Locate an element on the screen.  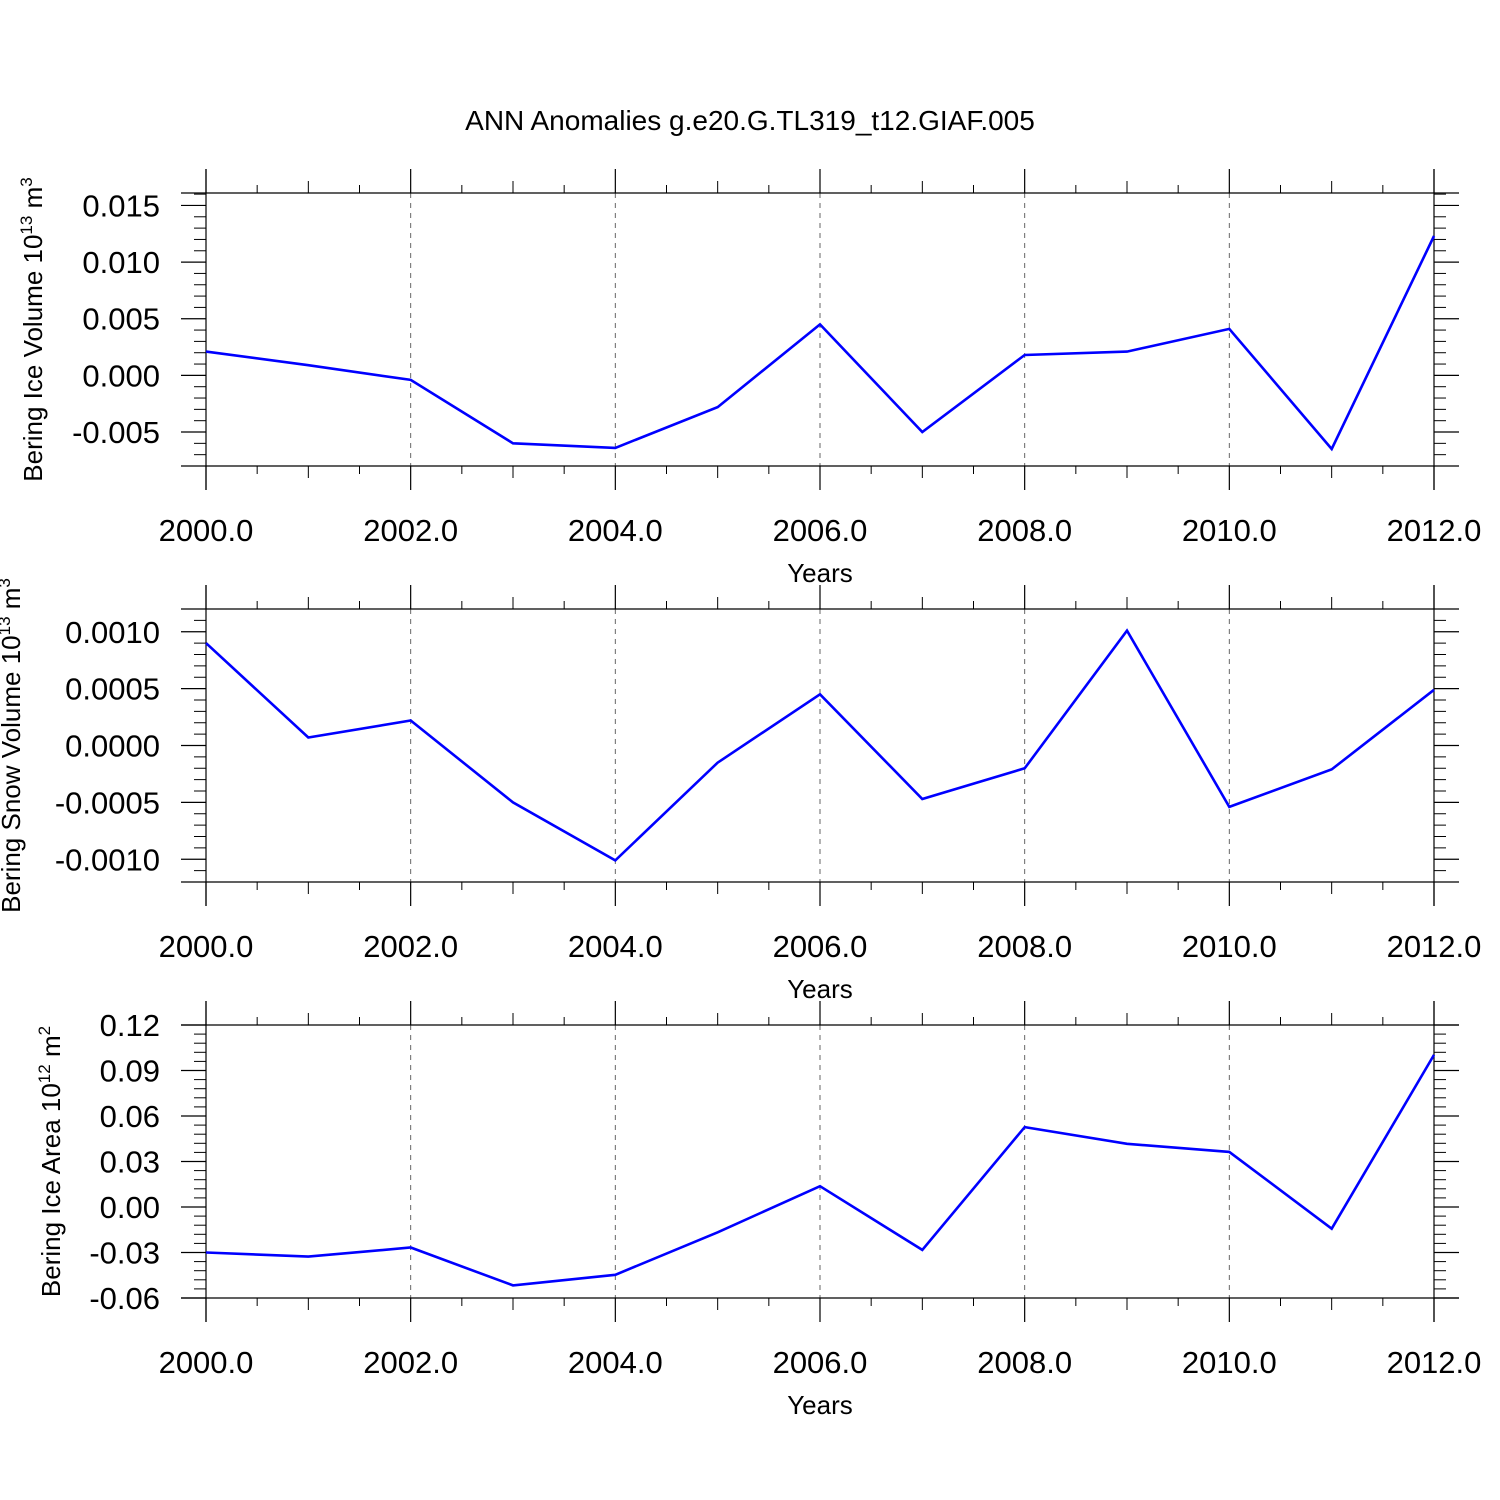
y-tick-label: 0.0005 is located at coordinates (112, 689).